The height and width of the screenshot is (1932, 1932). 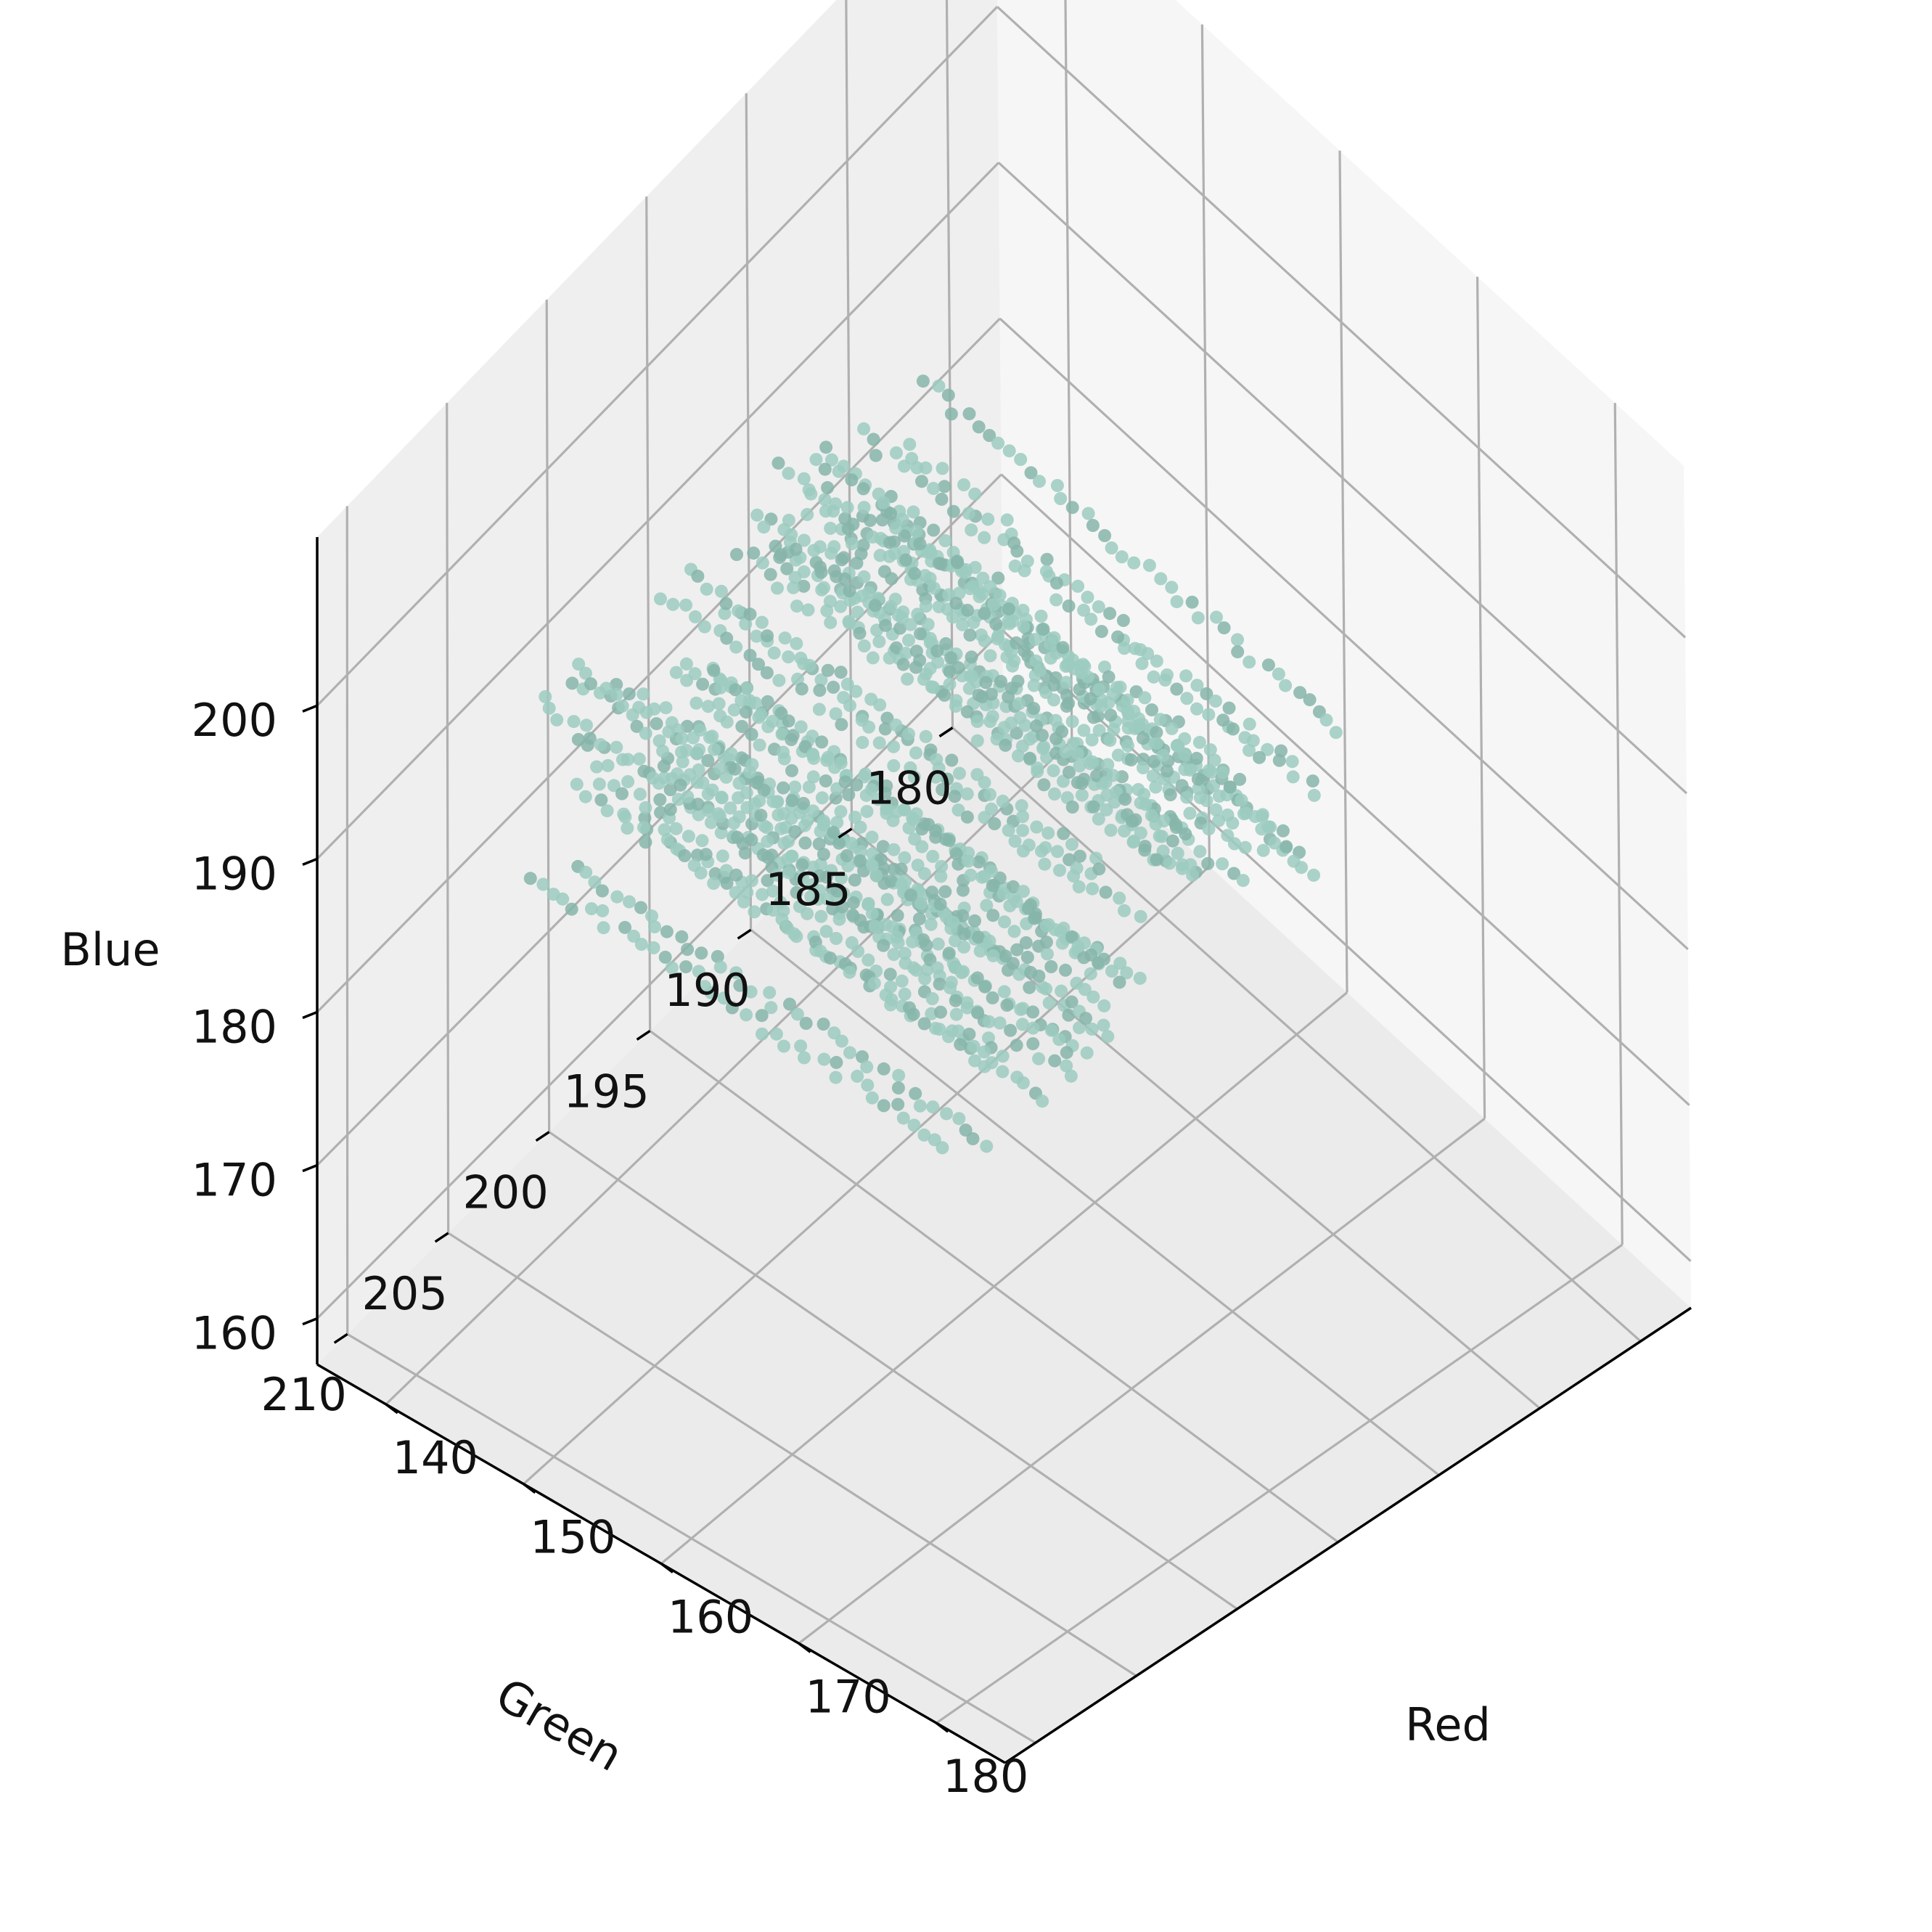 I want to click on grid-line-red-wall, so click(x=1343, y=571).